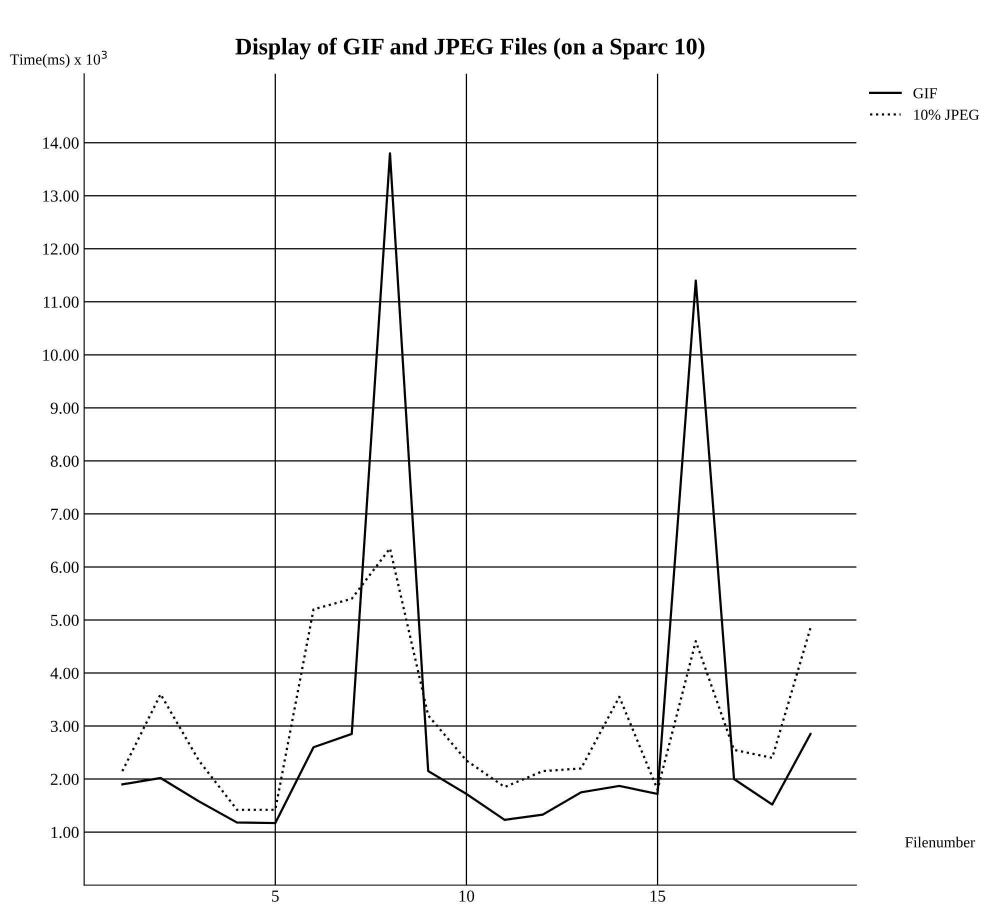 The width and height of the screenshot is (990, 922). I want to click on y-tick-label: 8.00, so click(64, 461).